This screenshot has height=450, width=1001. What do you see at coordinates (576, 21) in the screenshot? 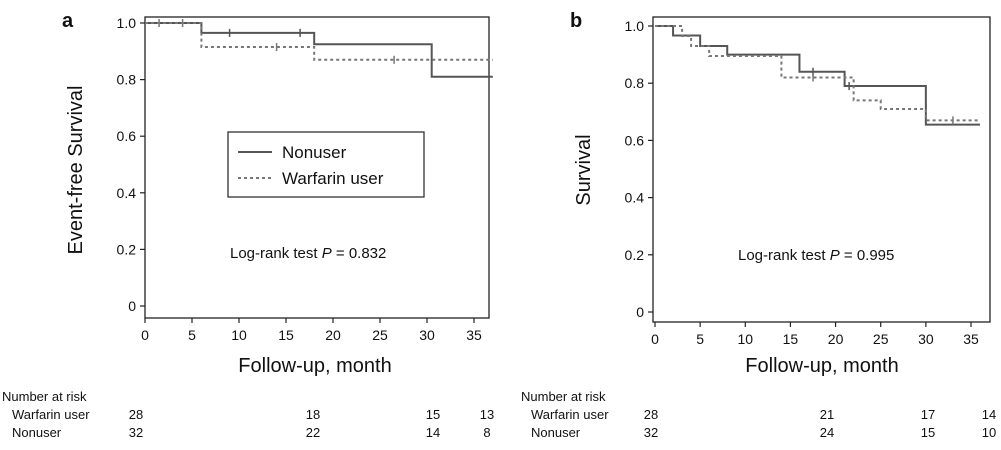
I see `panel-b-letter: b` at bounding box center [576, 21].